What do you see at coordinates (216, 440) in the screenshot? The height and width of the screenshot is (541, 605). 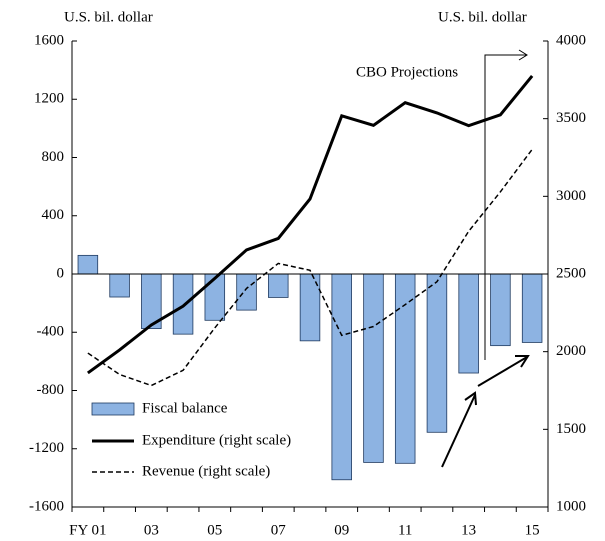 I see `legend-label: Expenditure (right scale)` at bounding box center [216, 440].